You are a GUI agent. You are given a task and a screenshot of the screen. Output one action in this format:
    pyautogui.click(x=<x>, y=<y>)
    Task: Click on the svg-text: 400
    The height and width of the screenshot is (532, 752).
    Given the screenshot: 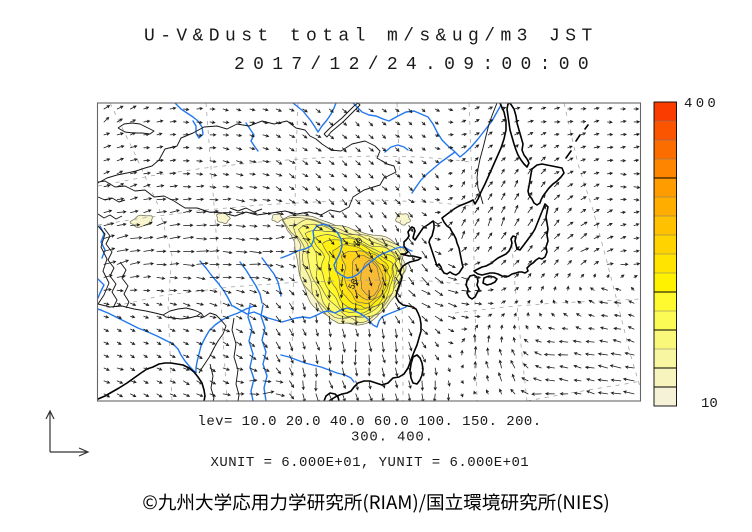 What is the action you would take?
    pyautogui.click(x=701, y=104)
    